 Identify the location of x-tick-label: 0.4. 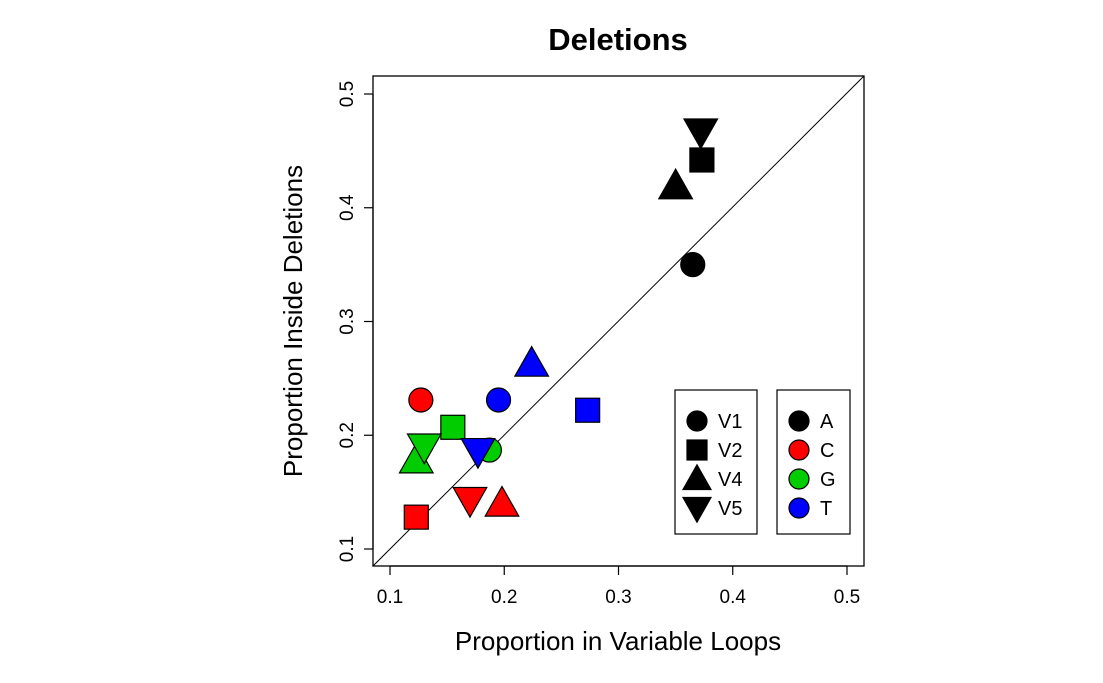
(733, 597).